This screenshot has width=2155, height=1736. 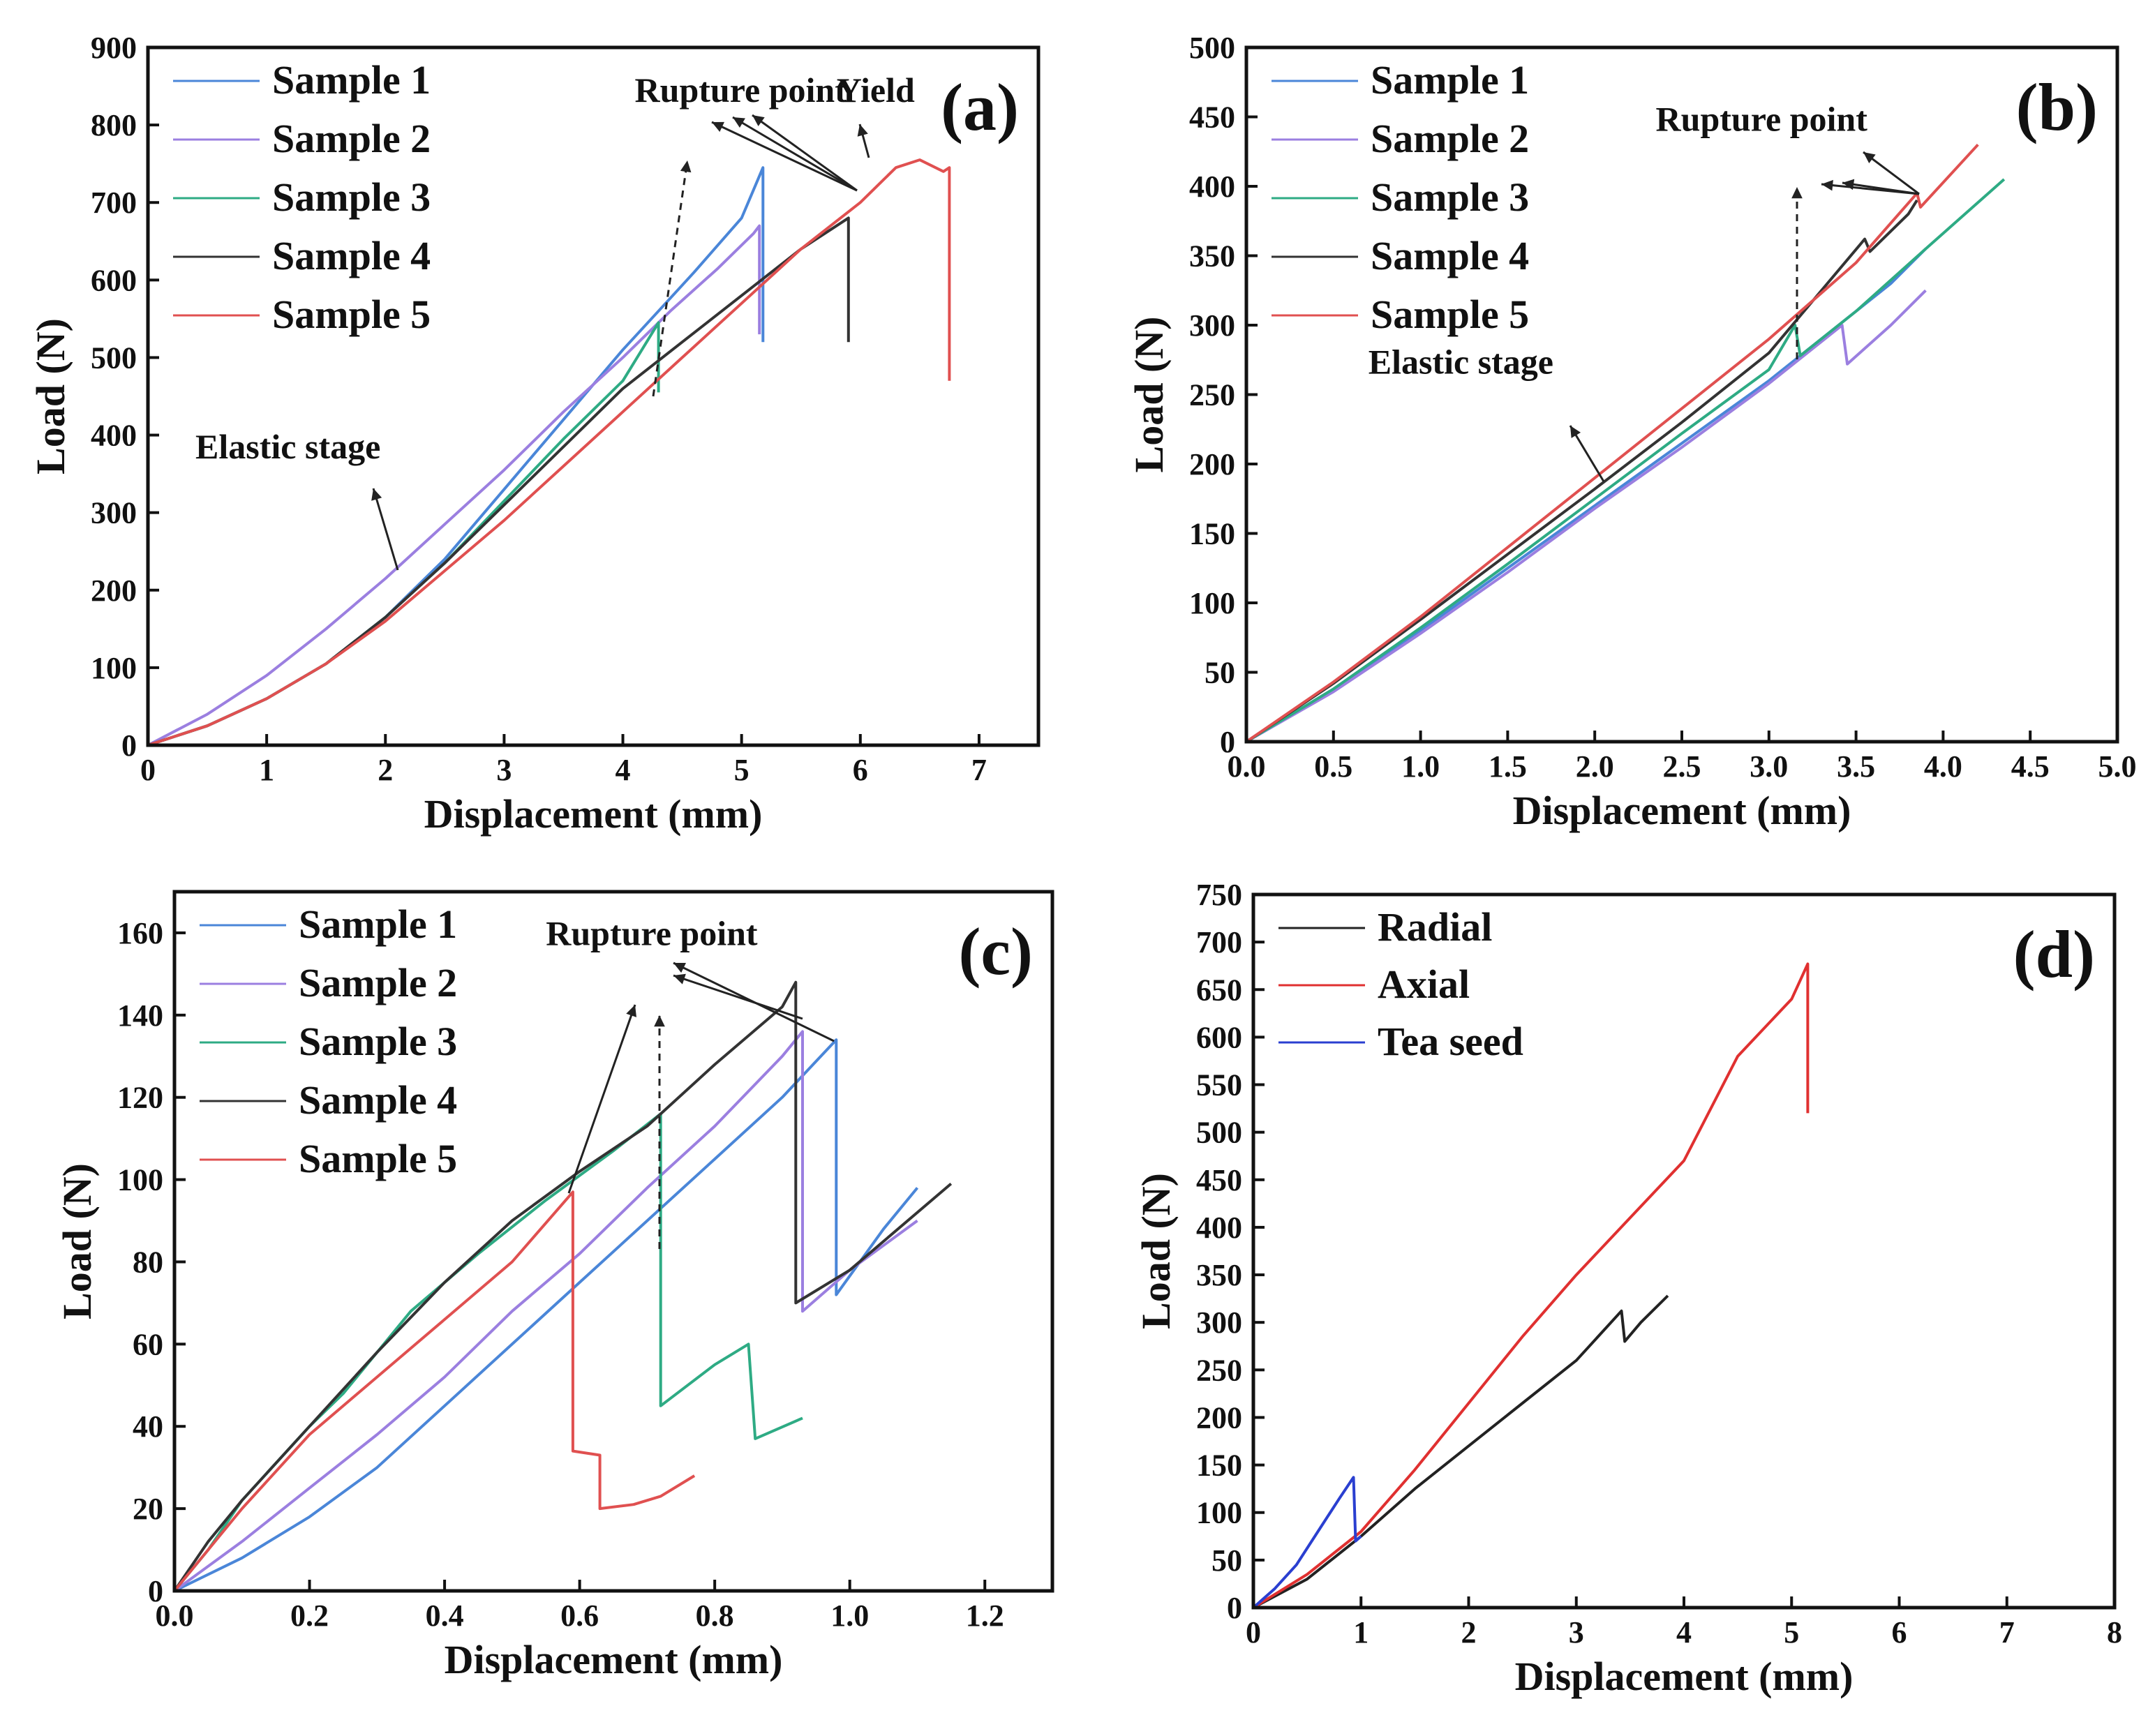 What do you see at coordinates (114, 125) in the screenshot?
I see `y-tick-label: 800` at bounding box center [114, 125].